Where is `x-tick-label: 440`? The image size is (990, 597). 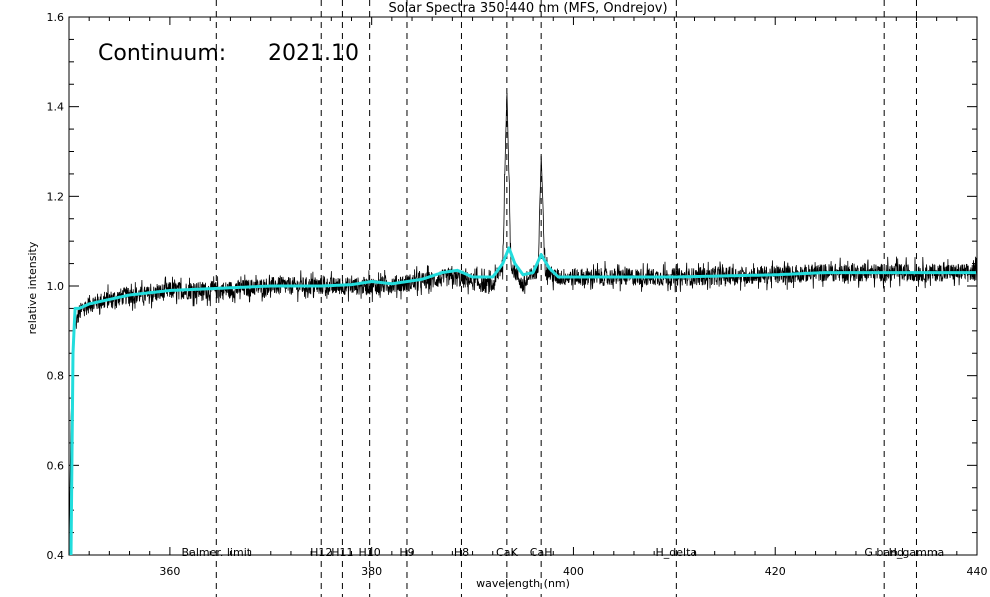
x-tick-label: 440 is located at coordinates (977, 571).